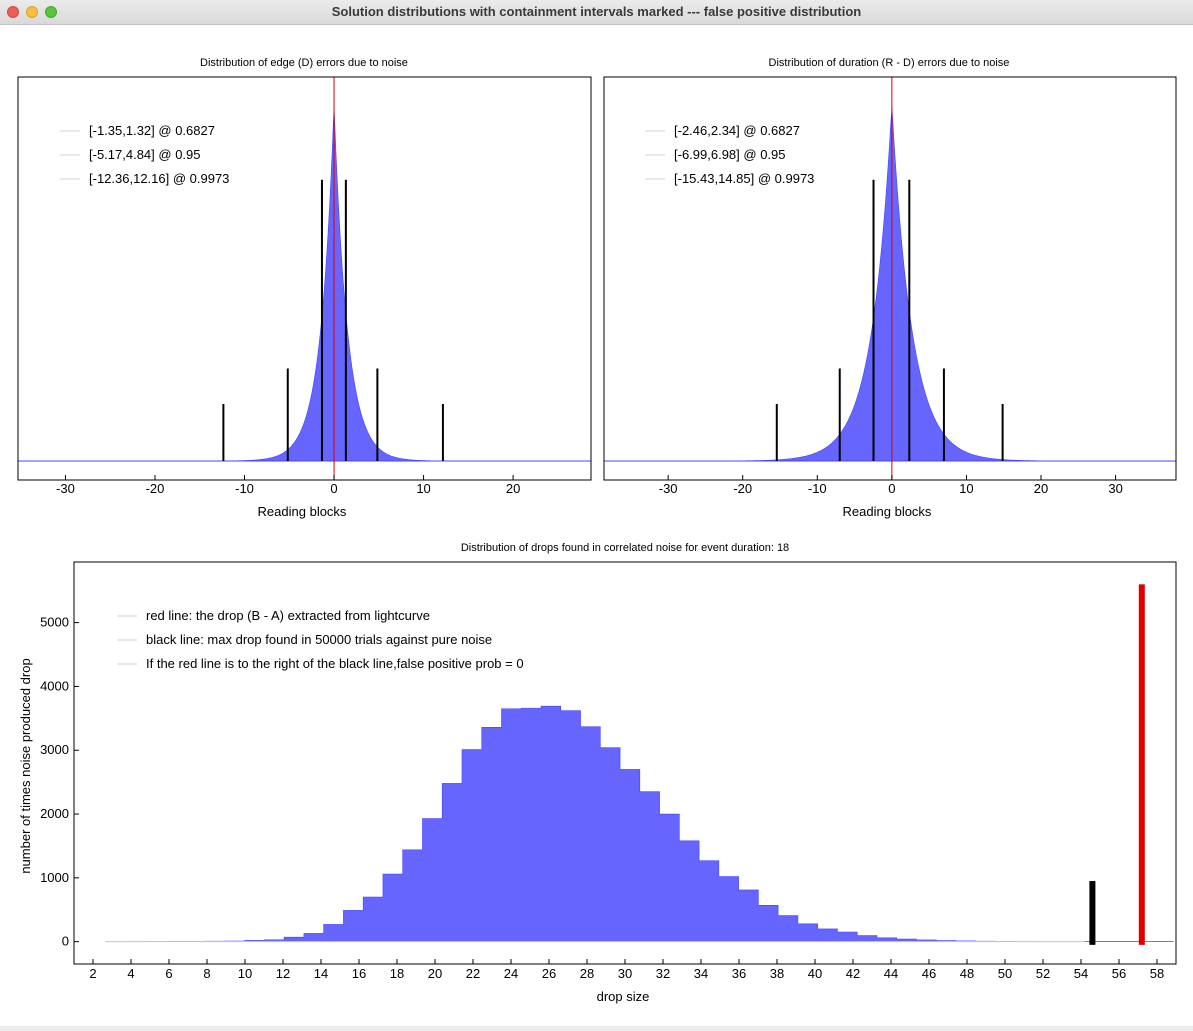 Image resolution: width=1193 pixels, height=1031 pixels. Describe the element at coordinates (1092, 913) in the screenshot. I see `max-noise-drop-line` at that location.